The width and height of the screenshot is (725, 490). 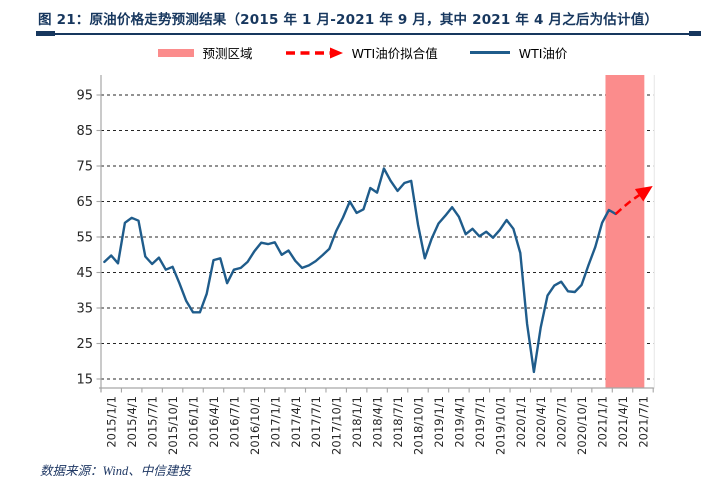 What do you see at coordinates (84, 167) in the screenshot?
I see `svg-text: 75` at bounding box center [84, 167].